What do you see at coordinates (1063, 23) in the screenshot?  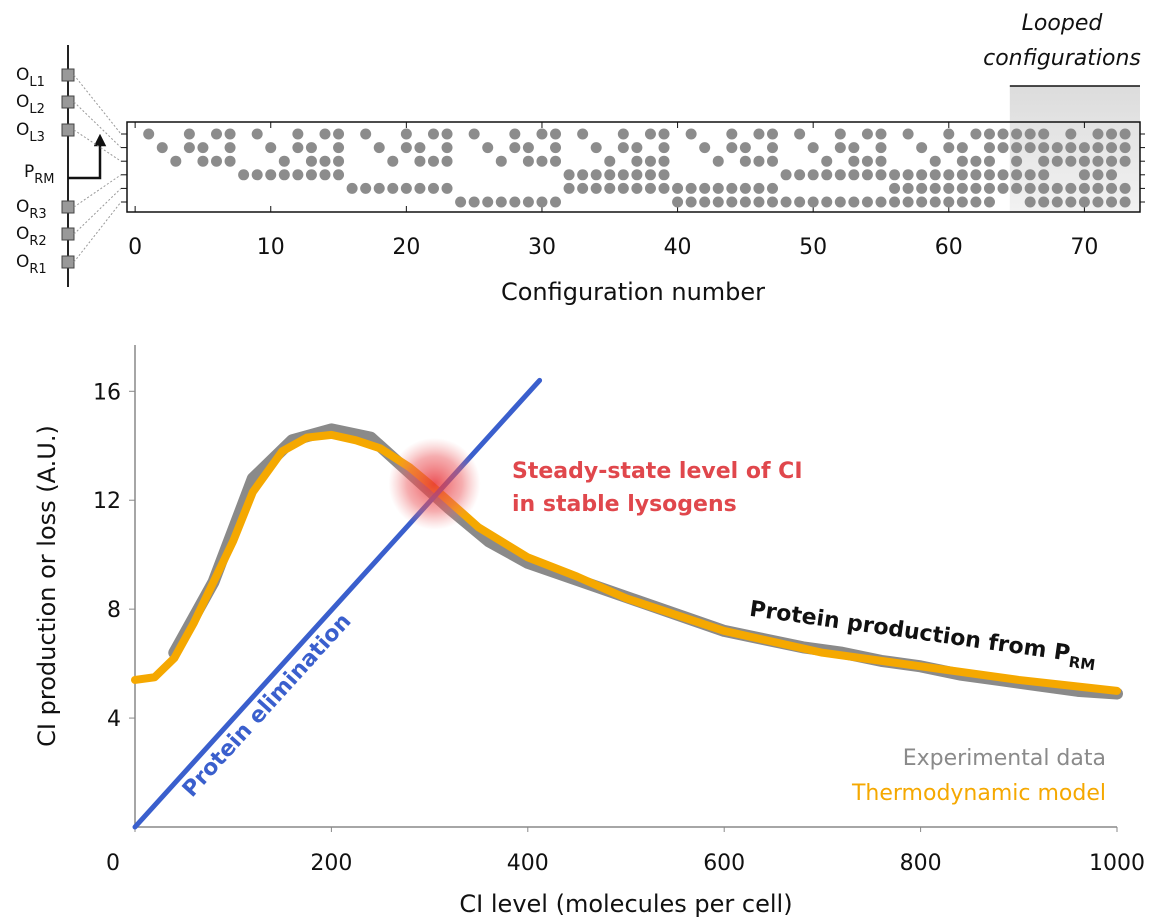 I see `looped-label: Looped` at bounding box center [1063, 23].